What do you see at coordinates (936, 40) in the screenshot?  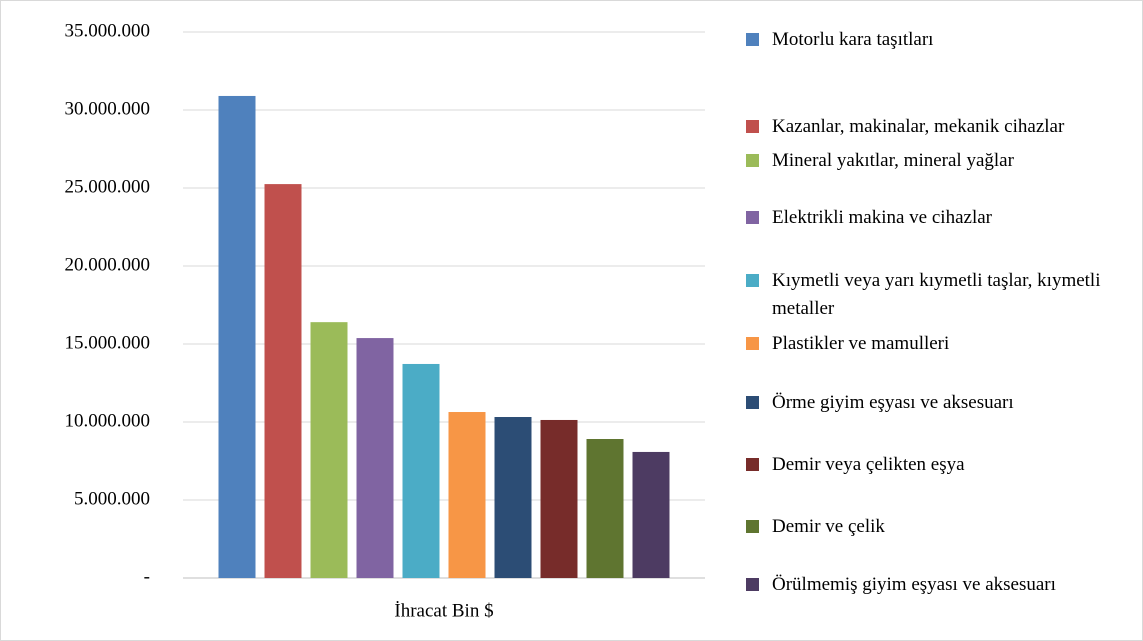 I see `legend-item: Motorlu kara taşıtları` at bounding box center [936, 40].